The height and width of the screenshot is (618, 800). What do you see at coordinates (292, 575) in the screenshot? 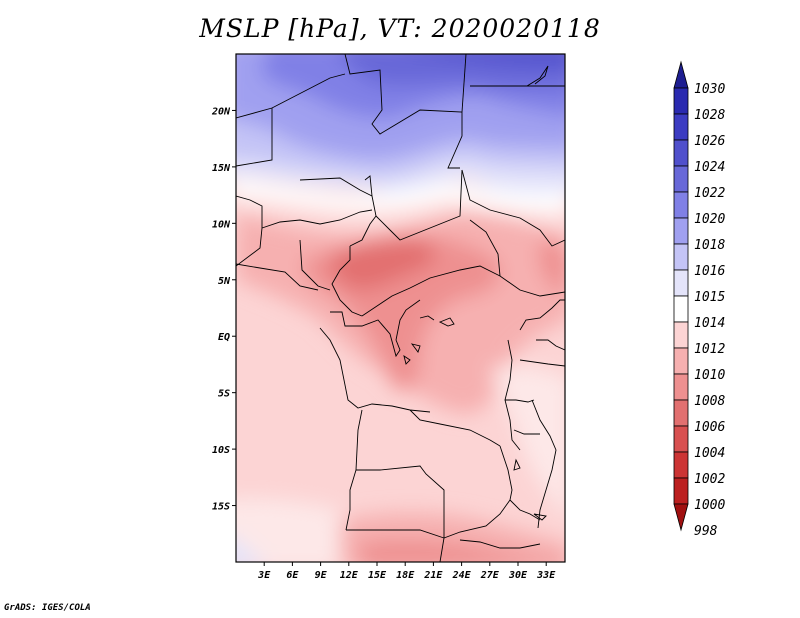
I see `lon-tick-label: 6E` at bounding box center [292, 575].